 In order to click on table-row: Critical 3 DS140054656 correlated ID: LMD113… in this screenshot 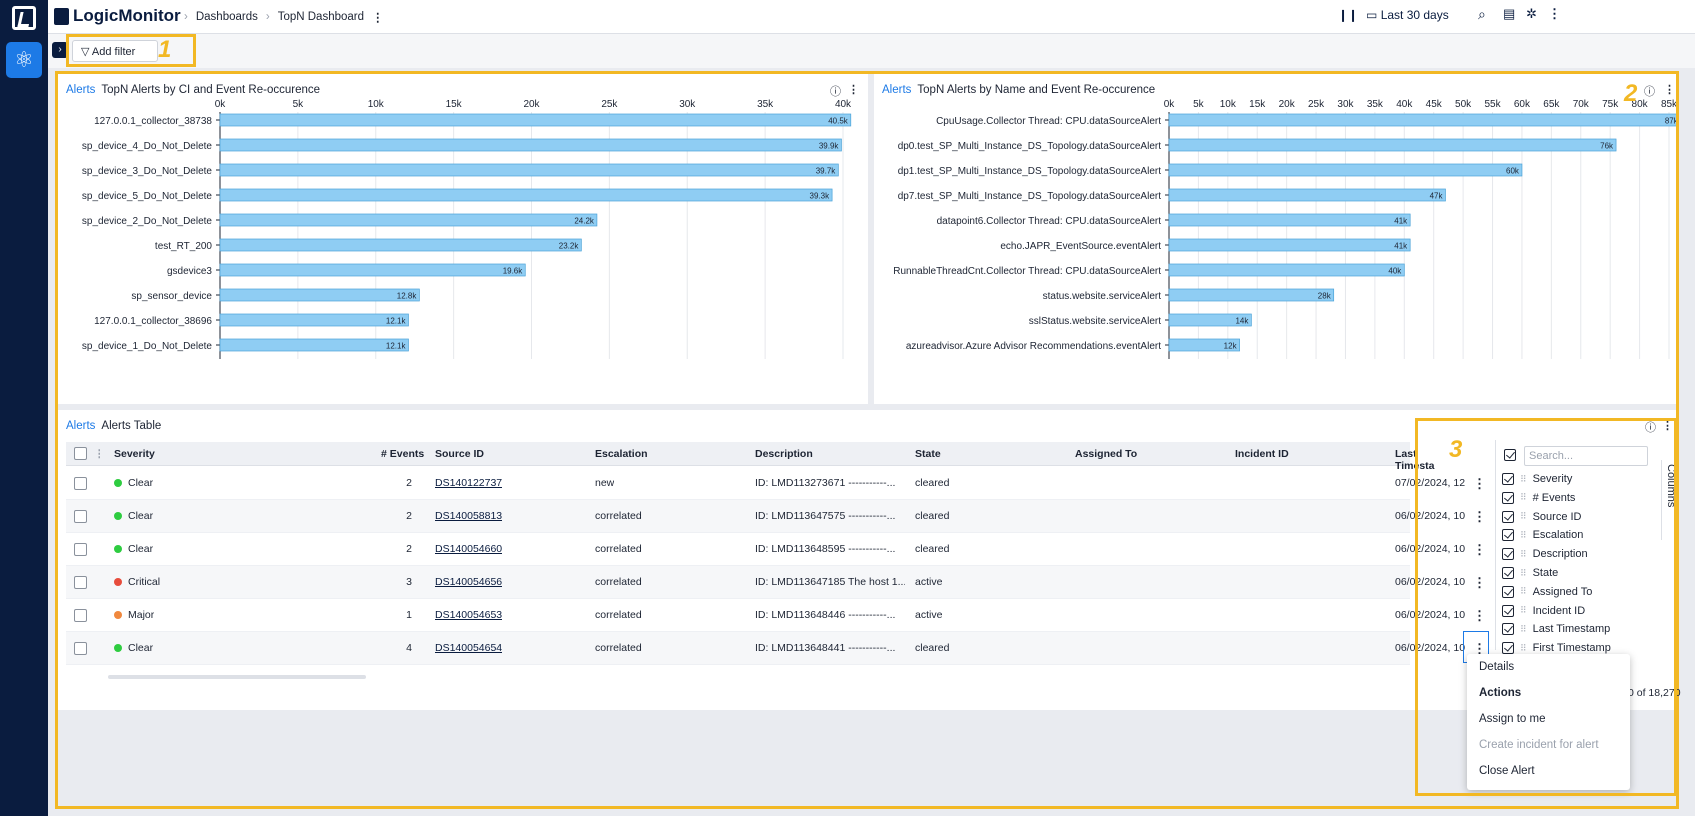, I will do `click(776, 582)`.